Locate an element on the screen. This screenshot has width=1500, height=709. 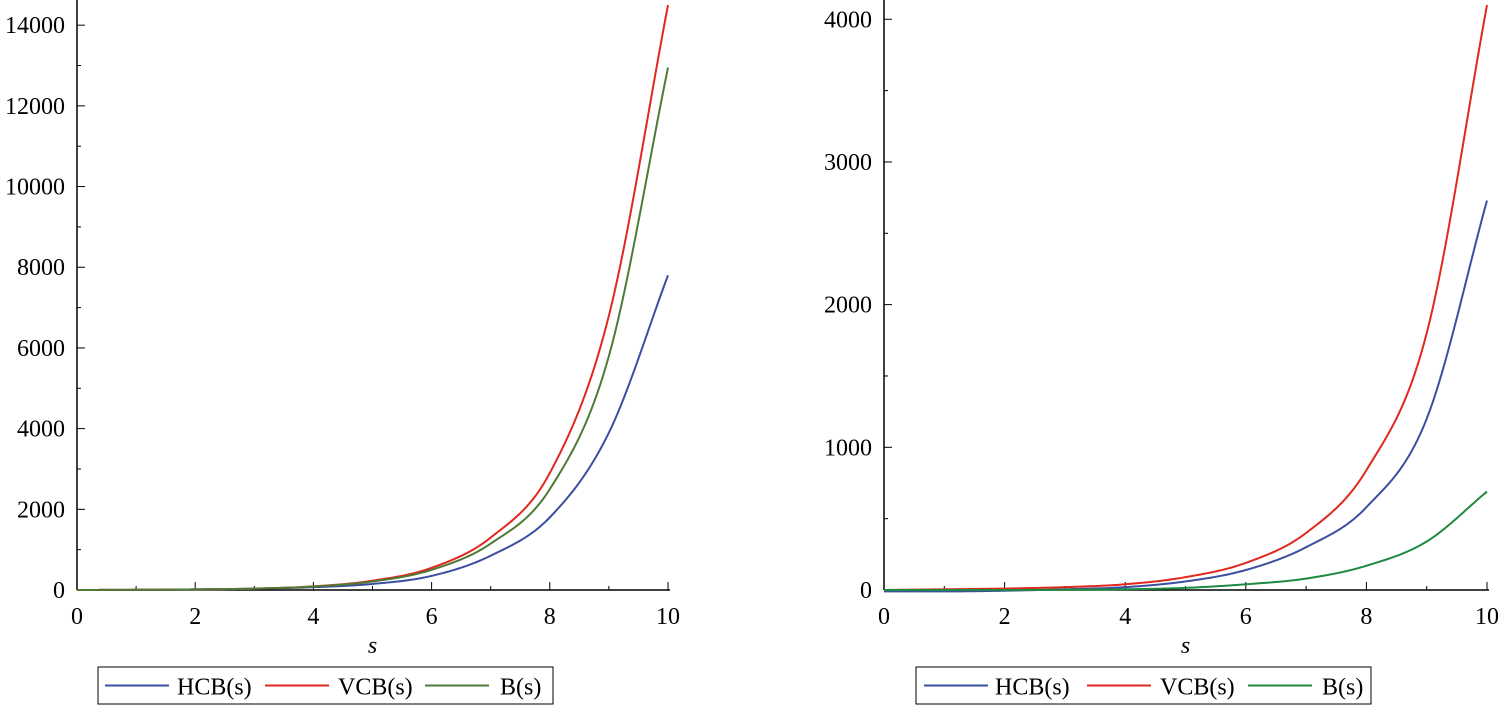
y-tick-label: 1000 is located at coordinates (848, 448).